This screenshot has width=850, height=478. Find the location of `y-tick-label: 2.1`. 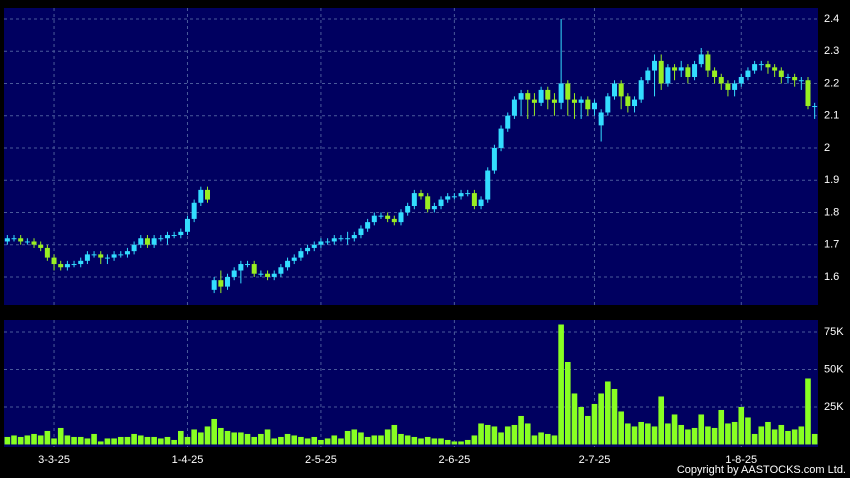

y-tick-label: 2.1 is located at coordinates (831, 116).